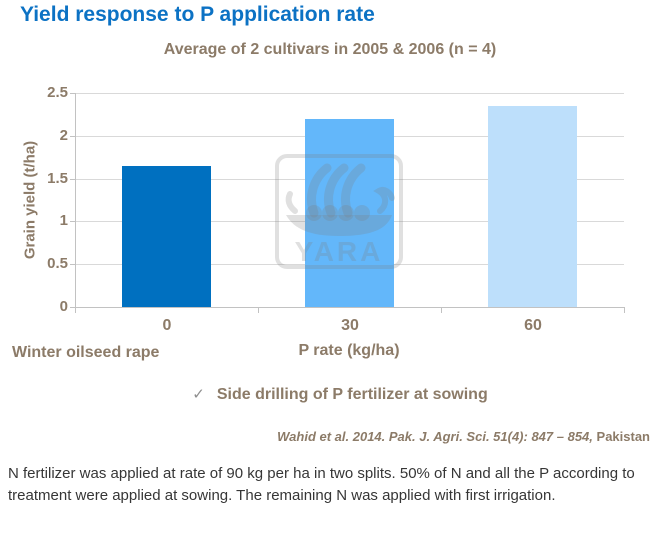 The image size is (660, 545). Describe the element at coordinates (349, 350) in the screenshot. I see `x-axis-label: P rate (kg/ha)` at that location.